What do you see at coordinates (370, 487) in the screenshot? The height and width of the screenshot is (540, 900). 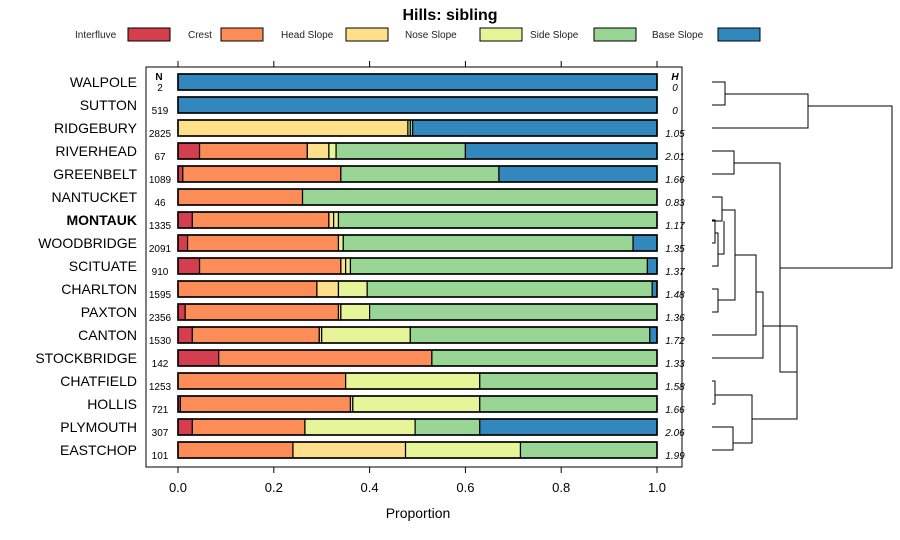 I see `x-tick-label: 0.4` at bounding box center [370, 487].